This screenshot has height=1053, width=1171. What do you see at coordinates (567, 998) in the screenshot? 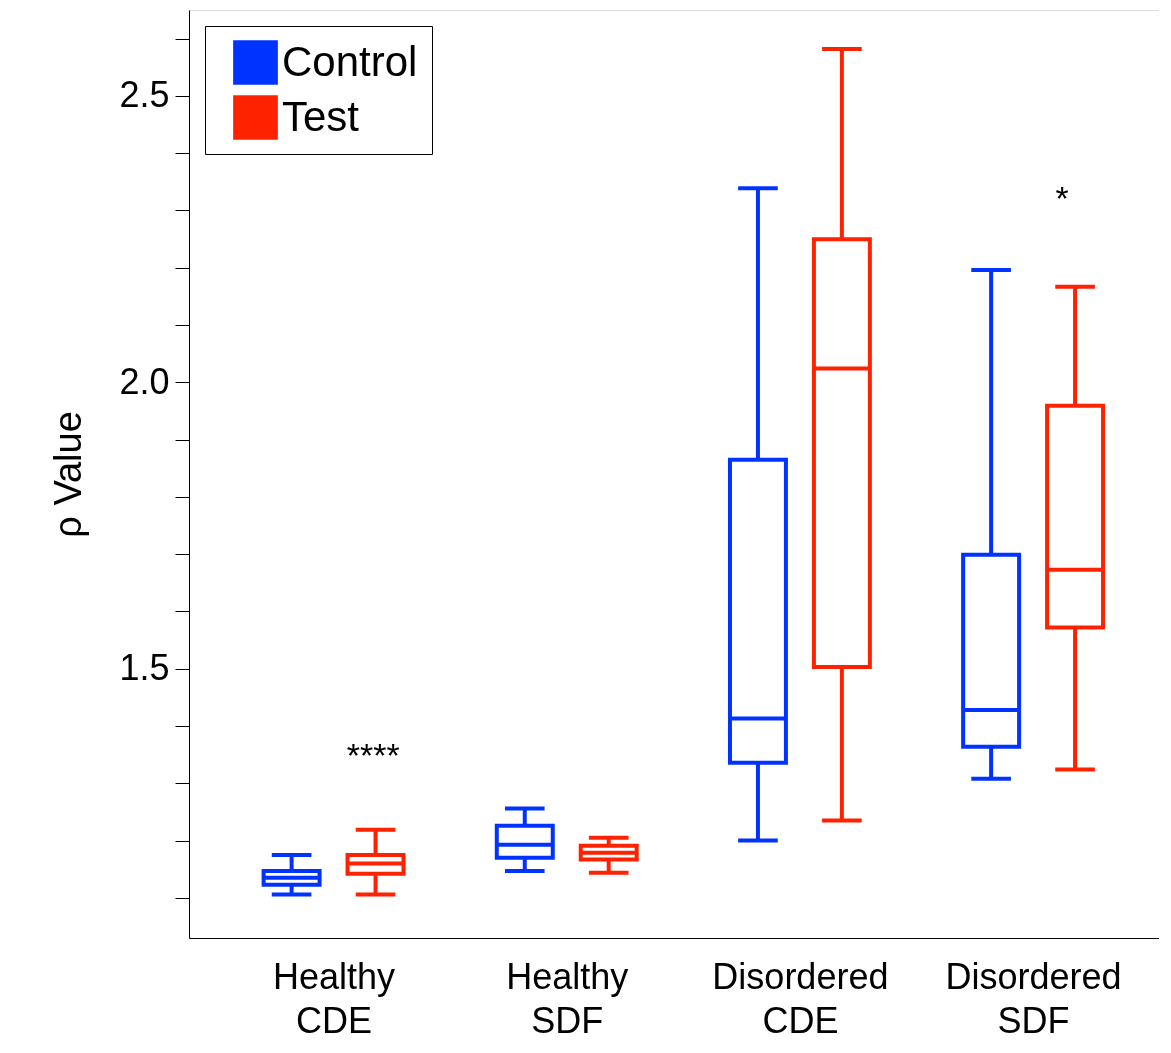
I see `x-tick-label: Healthy SDF` at bounding box center [567, 998].